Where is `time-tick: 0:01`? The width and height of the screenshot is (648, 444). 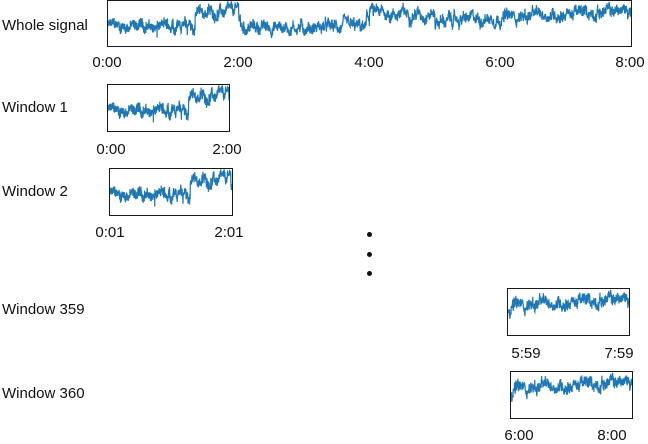 time-tick: 0:01 is located at coordinates (110, 232).